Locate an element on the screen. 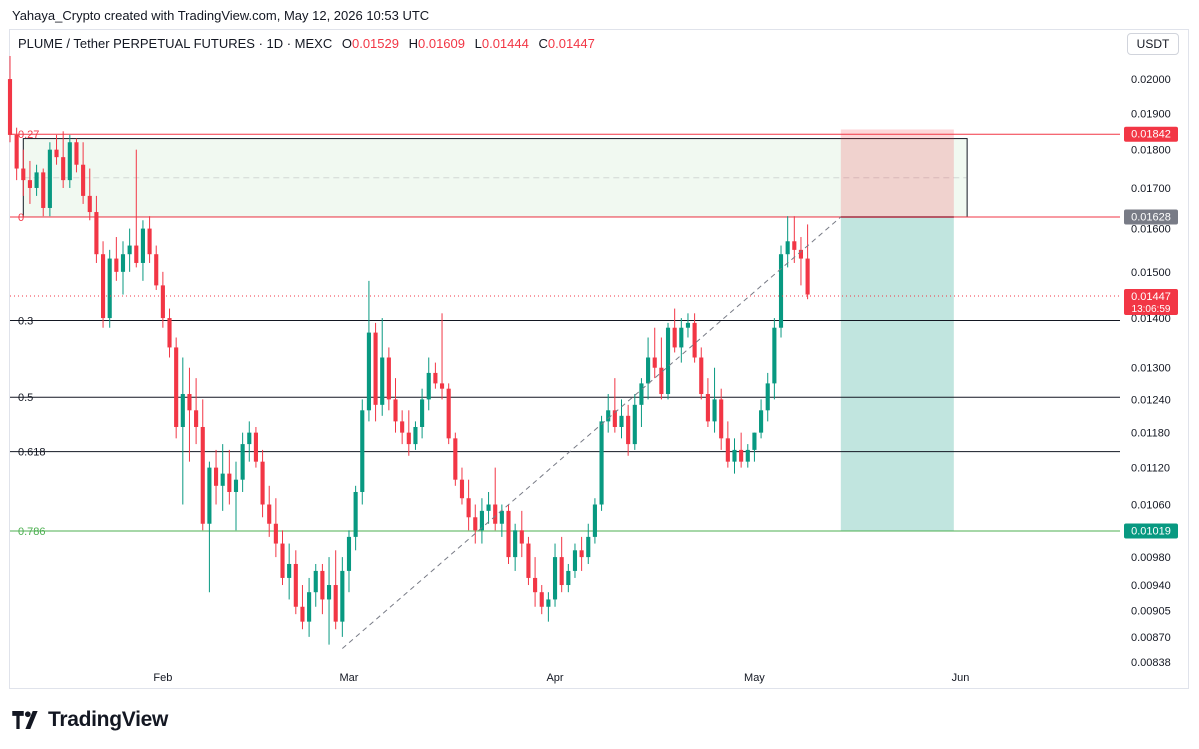 The height and width of the screenshot is (749, 1199). low-value: 0.01444 is located at coordinates (505, 43).